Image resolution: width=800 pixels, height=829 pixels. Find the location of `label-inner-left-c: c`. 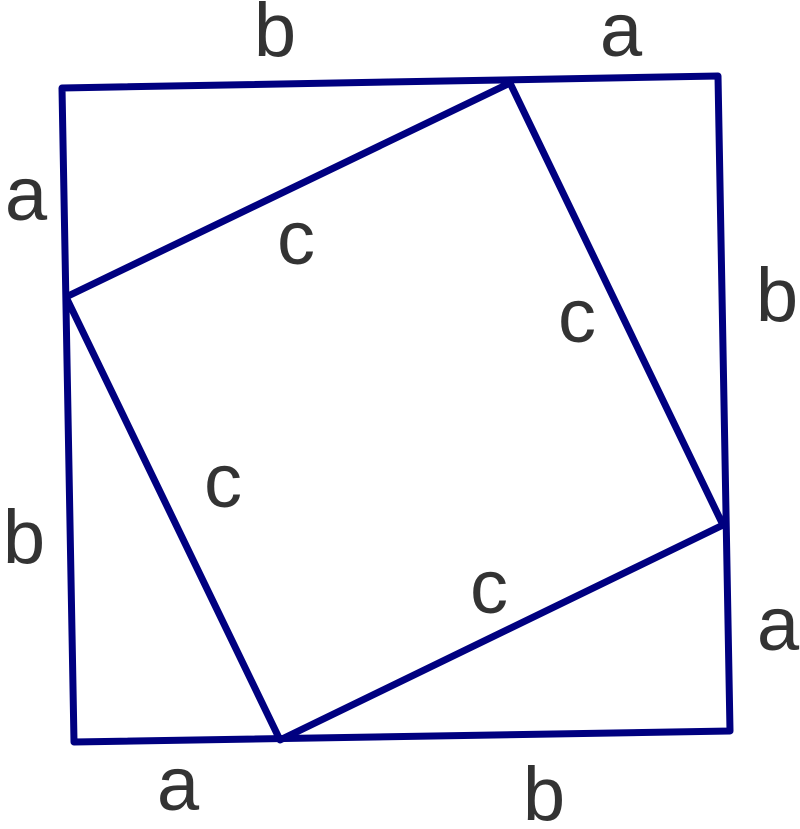

label-inner-left-c: c is located at coordinates (223, 481).